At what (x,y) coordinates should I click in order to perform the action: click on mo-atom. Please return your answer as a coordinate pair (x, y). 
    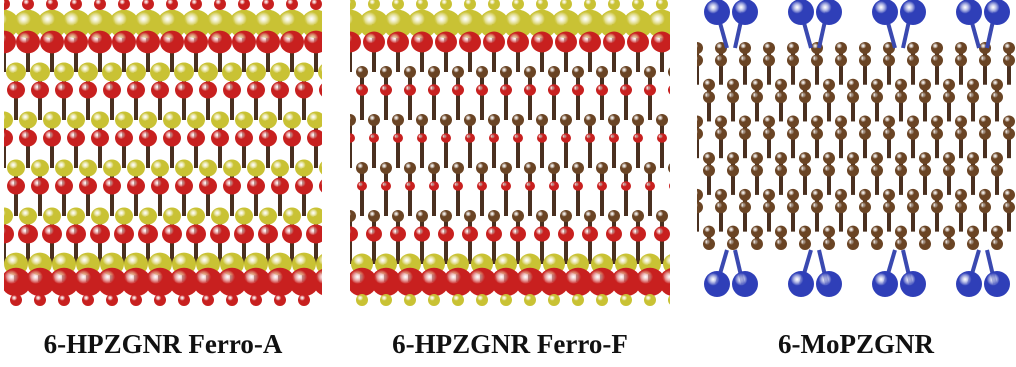
    Looking at the image, I should click on (717, 12).